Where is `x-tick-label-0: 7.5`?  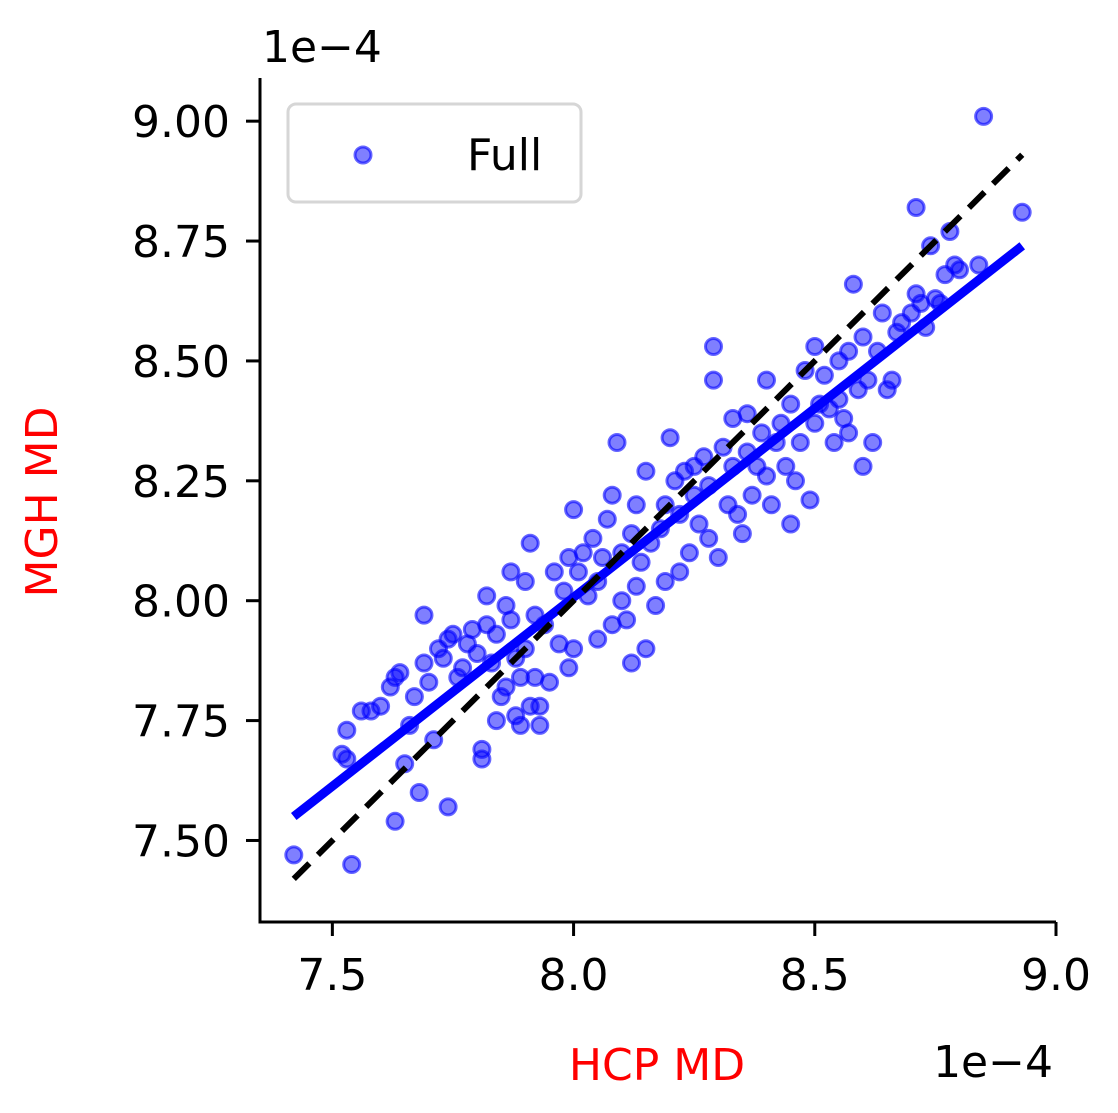 x-tick-label-0: 7.5 is located at coordinates (332, 975).